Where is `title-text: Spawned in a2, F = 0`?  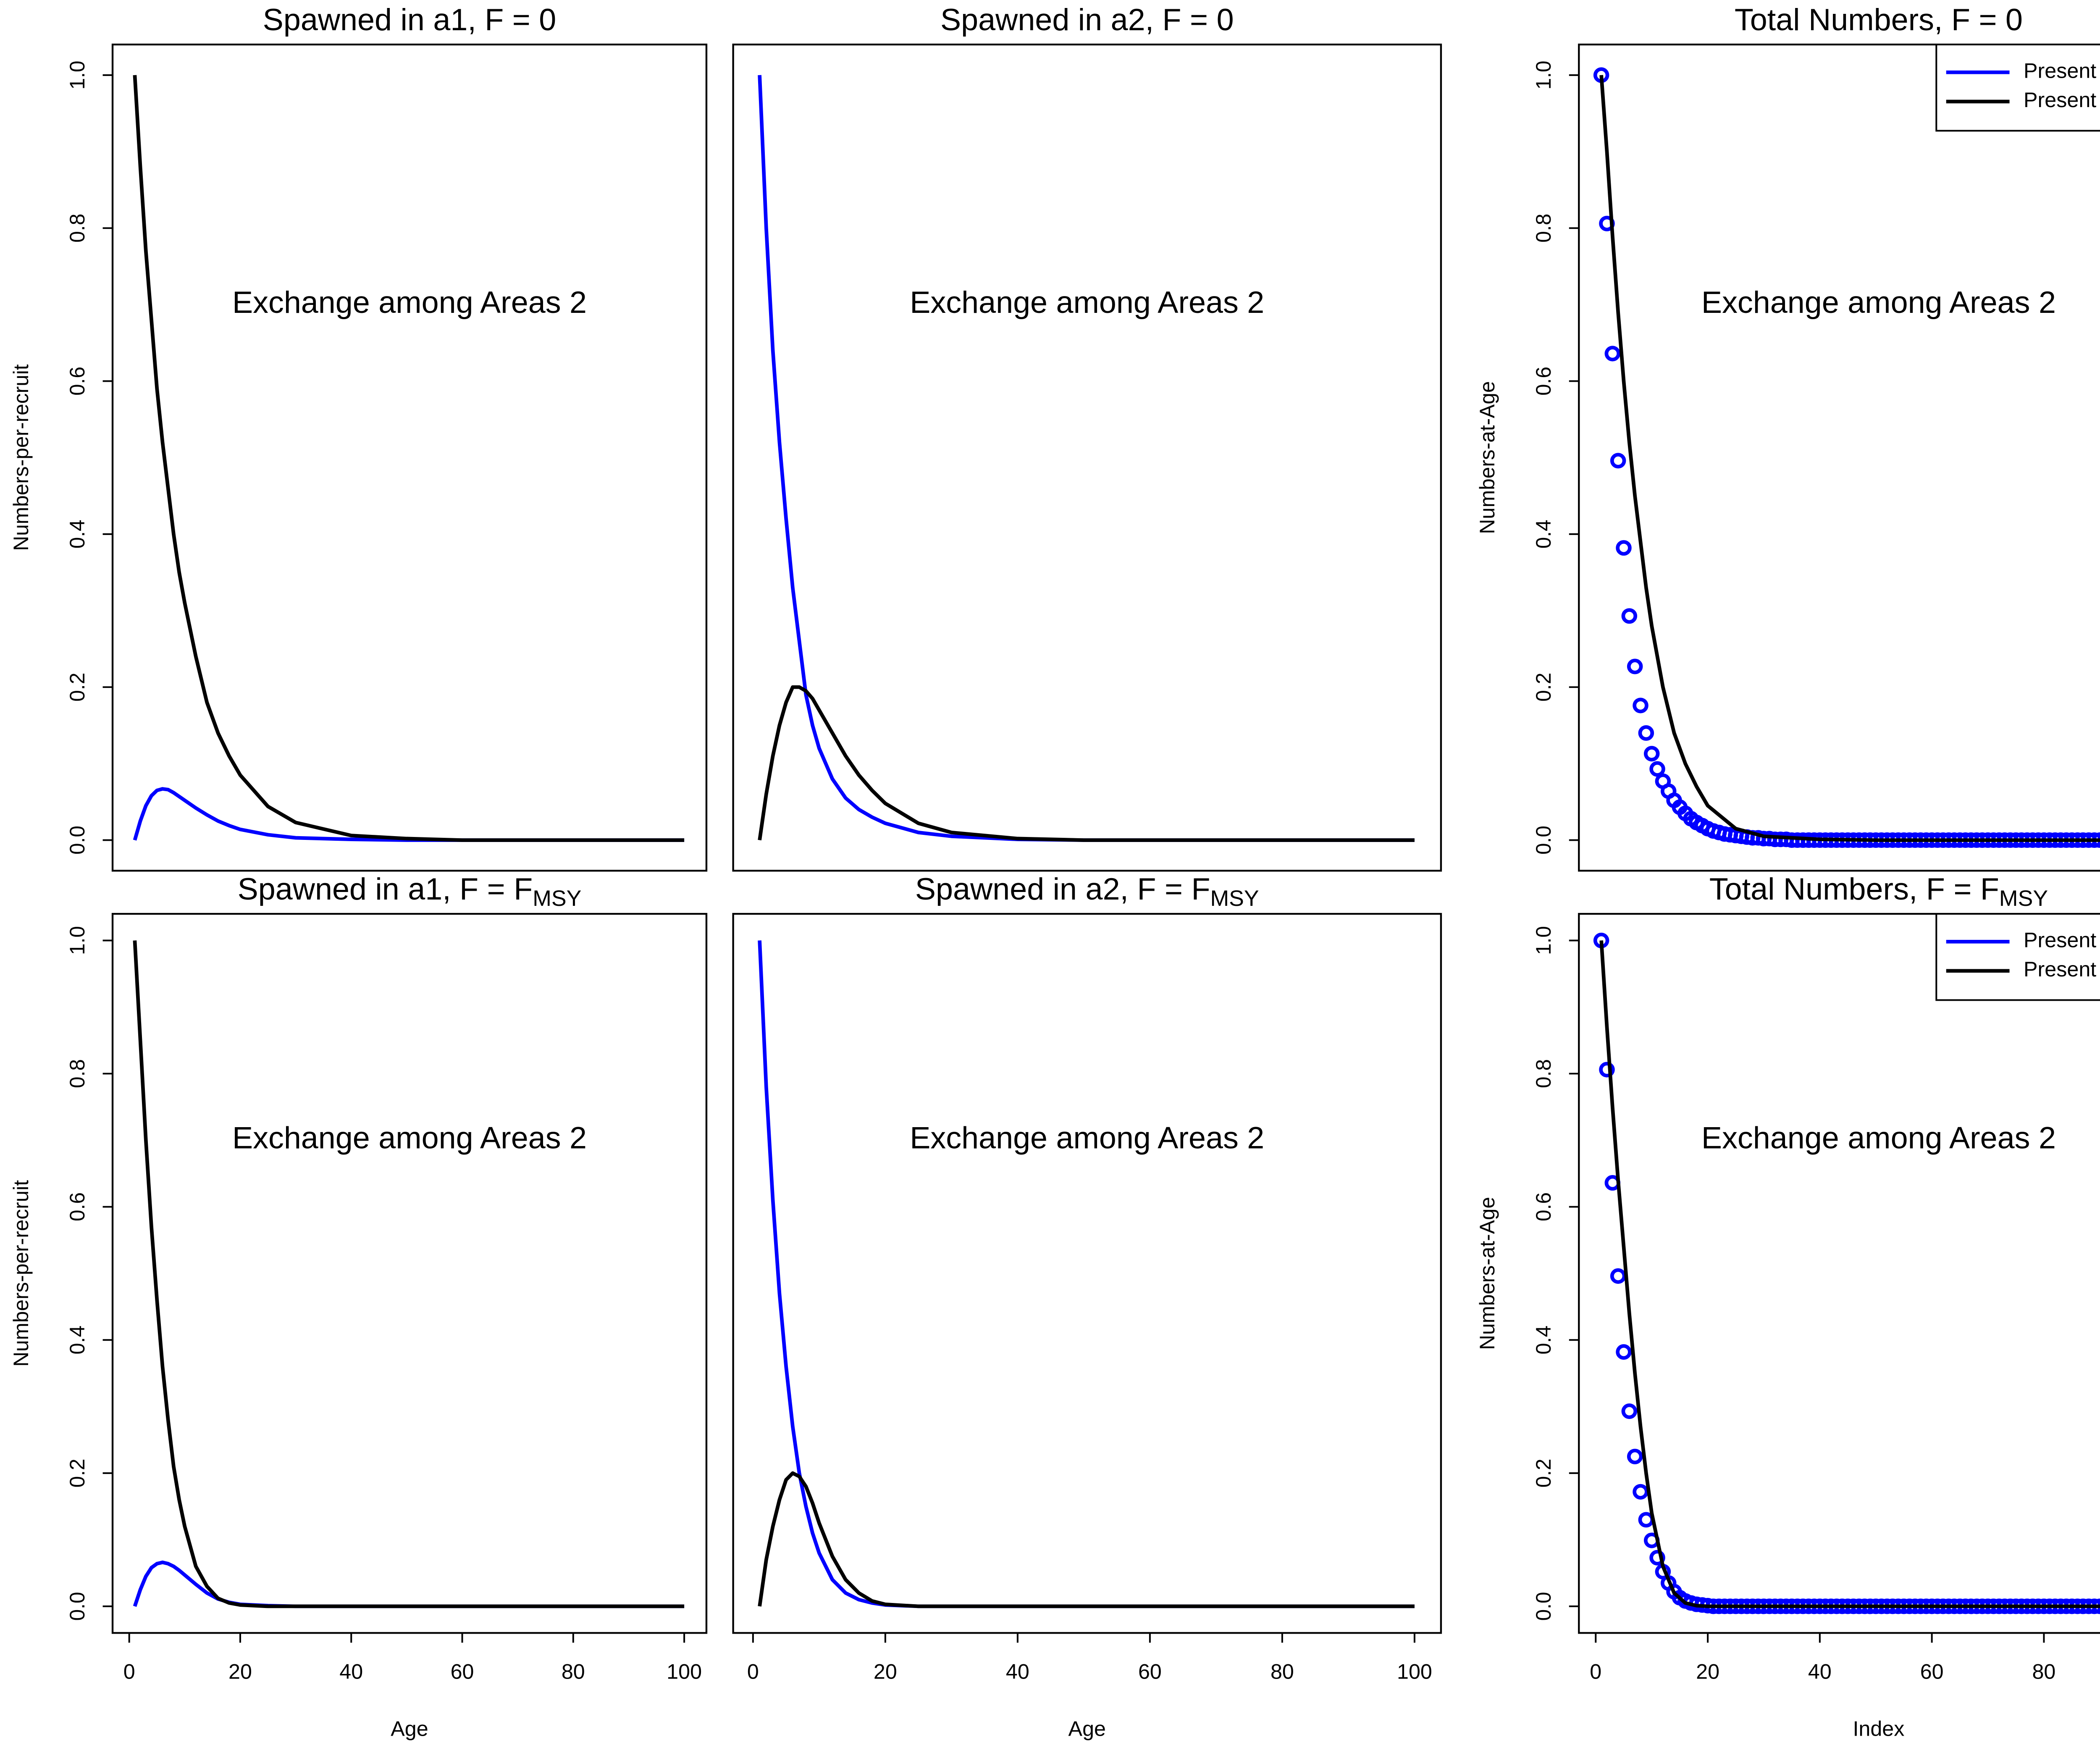 title-text: Spawned in a2, F = 0 is located at coordinates (1087, 20).